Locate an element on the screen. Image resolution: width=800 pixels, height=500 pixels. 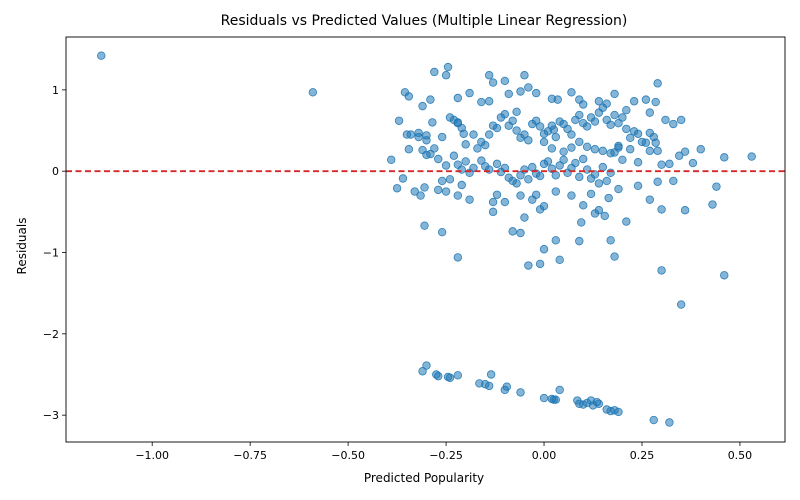
x-tick-label: −1.00 is located at coordinates (152, 455).